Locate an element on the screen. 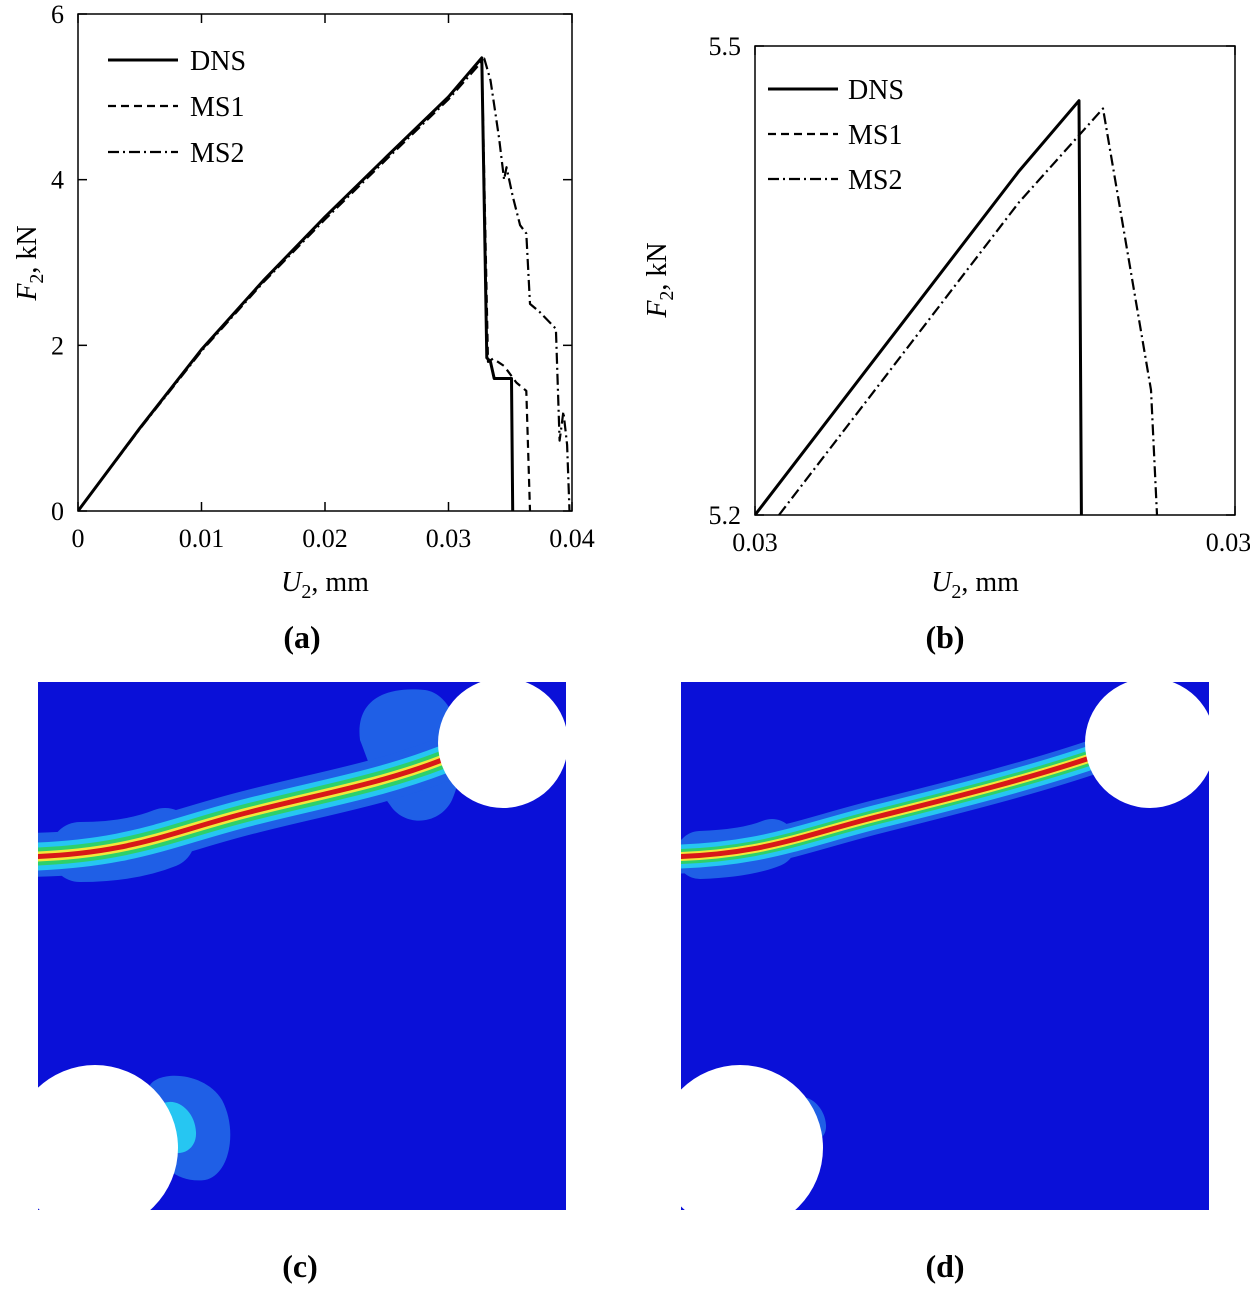 The image size is (1250, 1290). x-tick-label: 0.034 is located at coordinates (1228, 542).